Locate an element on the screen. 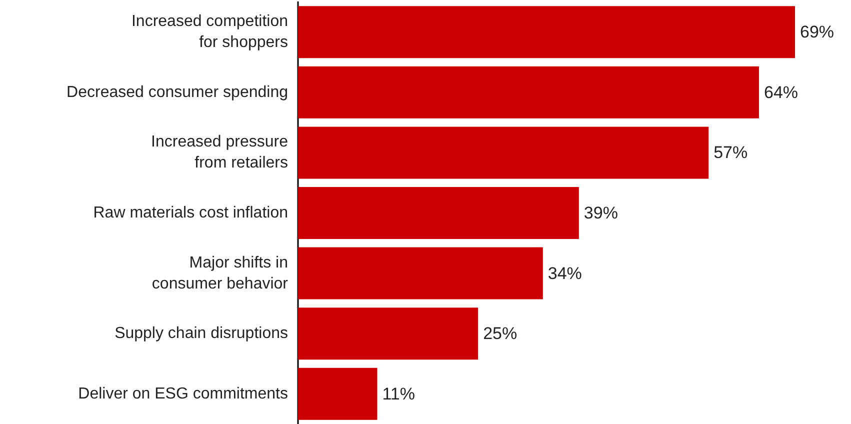 Image resolution: width=851 pixels, height=424 pixels. y-tick-label: Increased pressure from retailers is located at coordinates (219, 153).